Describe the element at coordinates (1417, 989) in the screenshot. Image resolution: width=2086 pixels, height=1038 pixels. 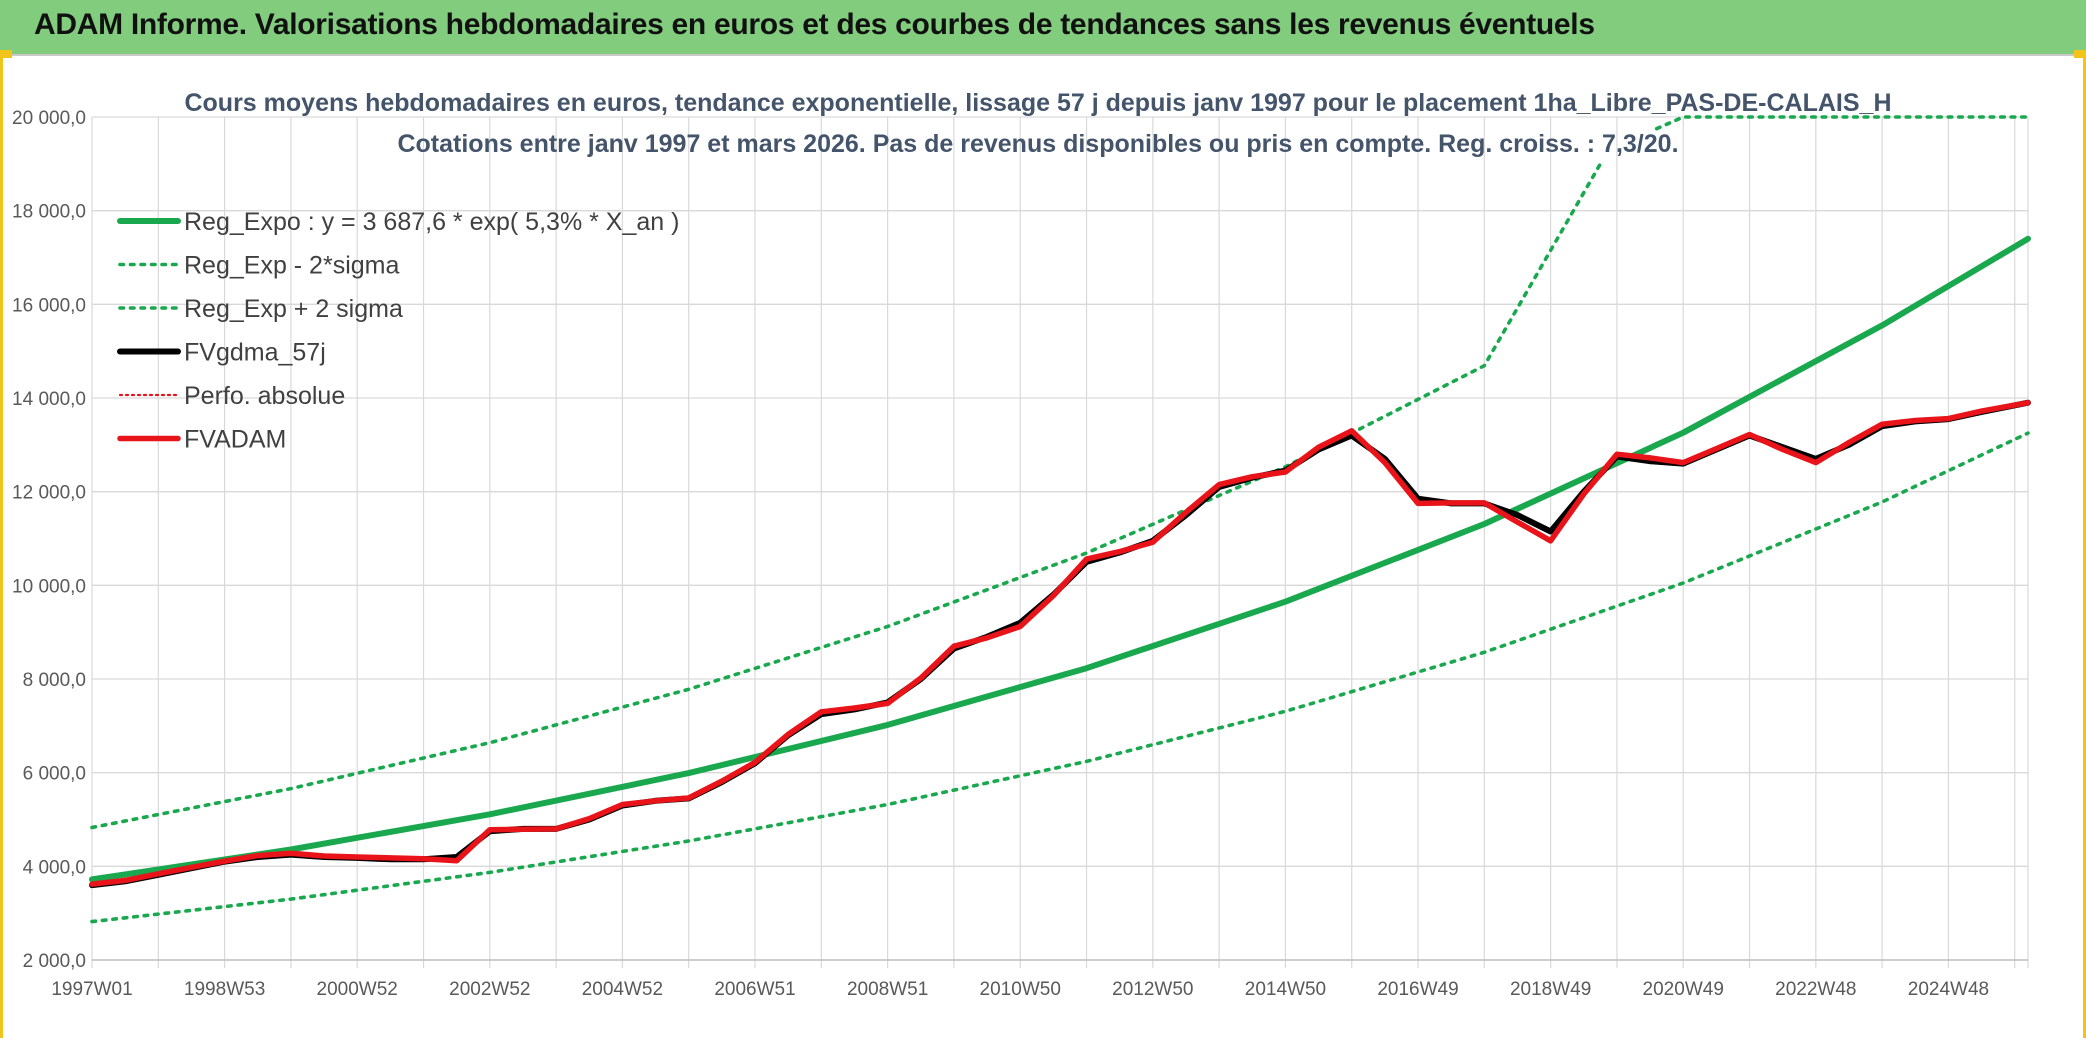
I see `x-tick-label: 2016W49` at that location.